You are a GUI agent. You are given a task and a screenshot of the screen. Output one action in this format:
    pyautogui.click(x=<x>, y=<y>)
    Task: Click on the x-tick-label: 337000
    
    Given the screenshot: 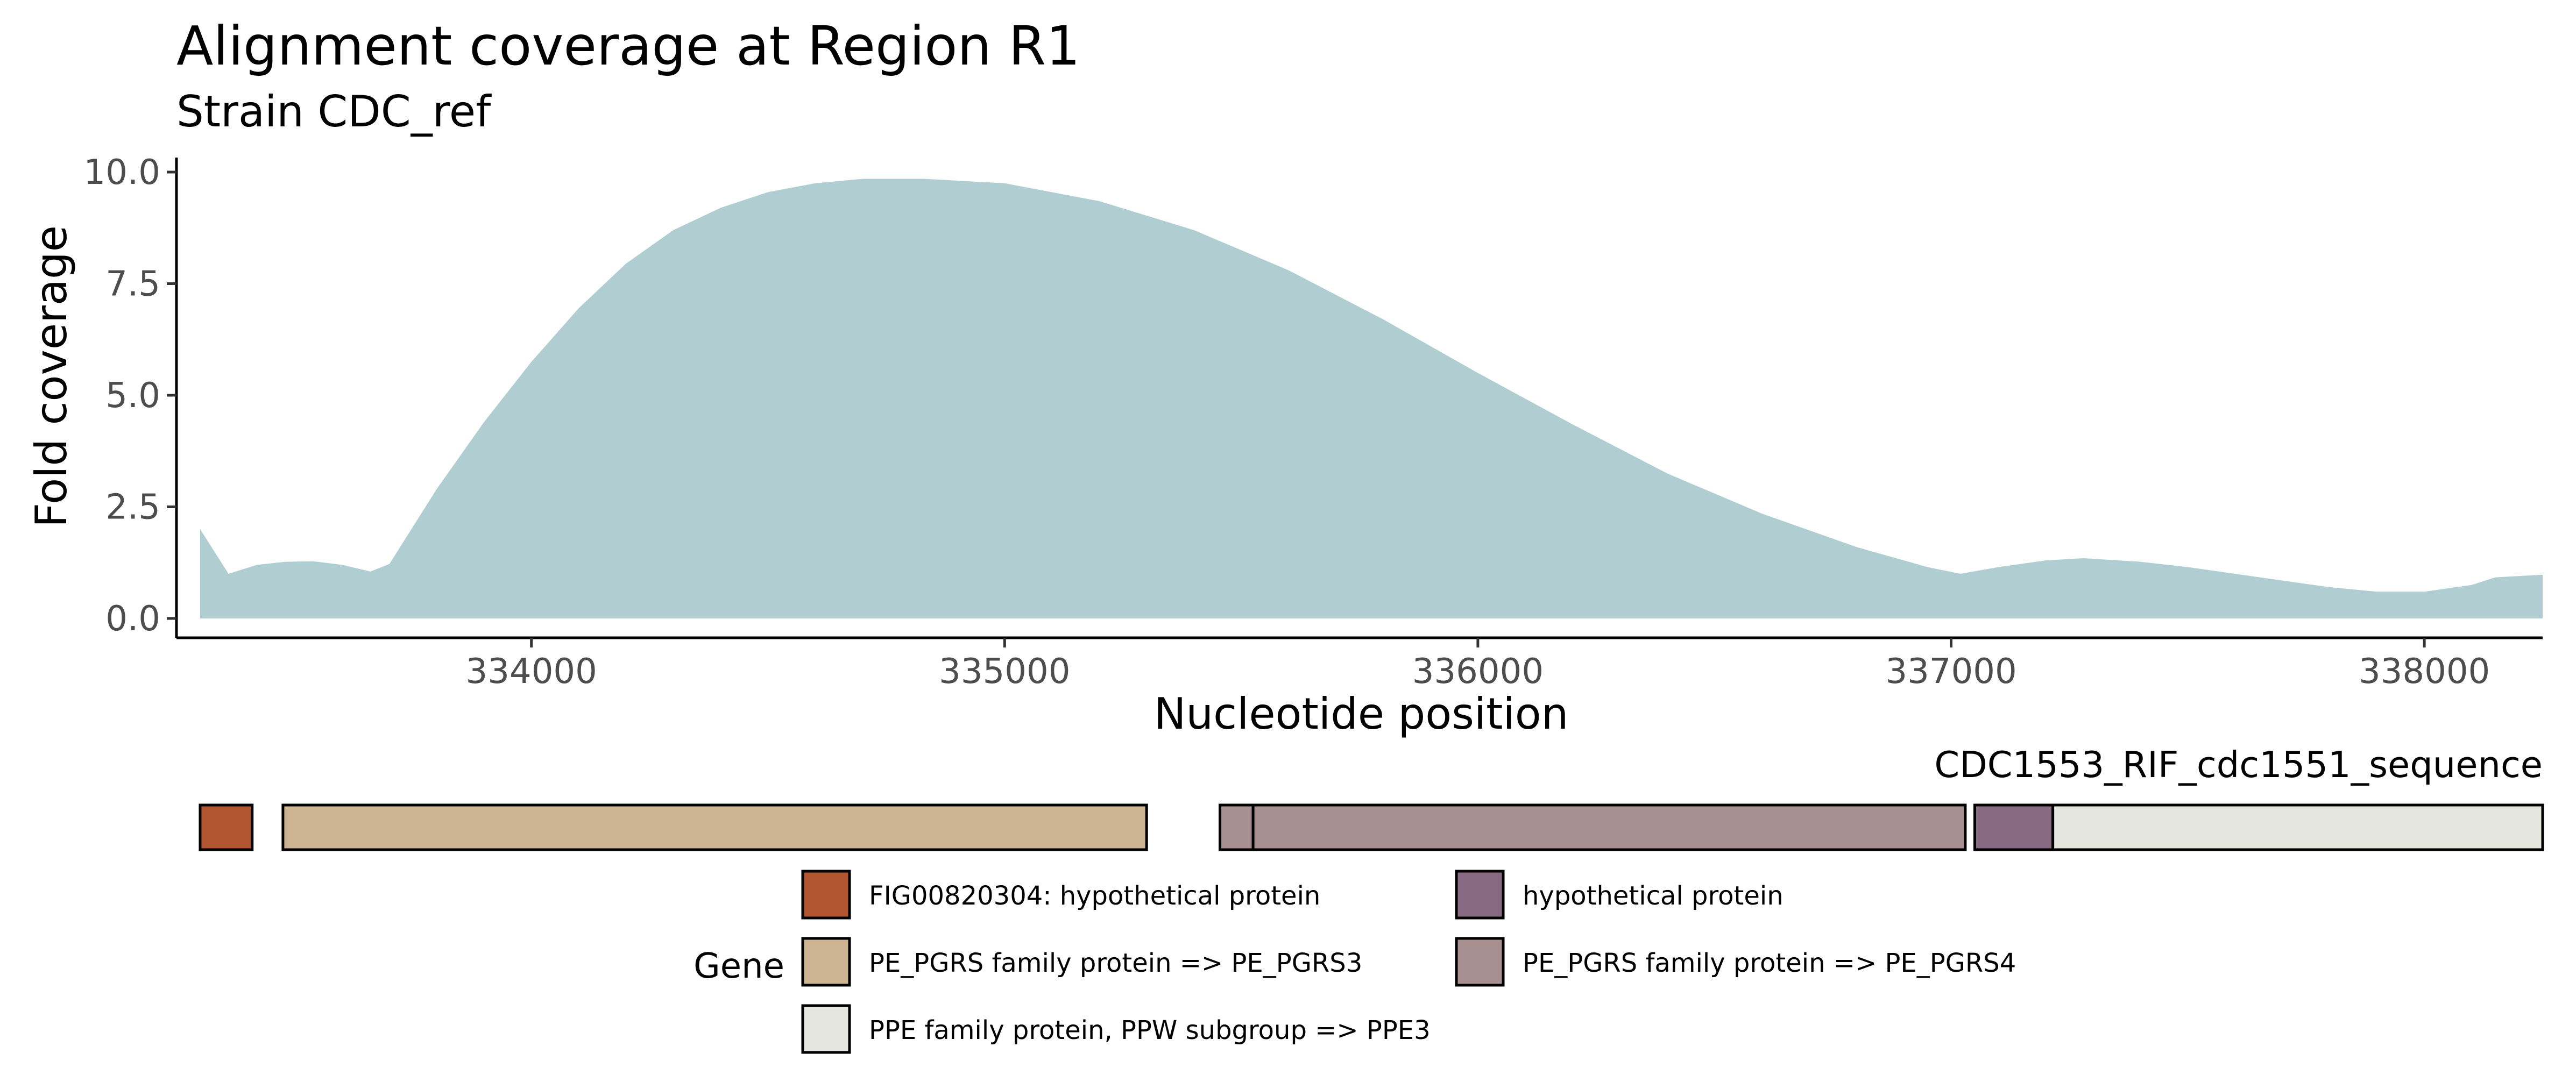 What is the action you would take?
    pyautogui.click(x=1950, y=672)
    